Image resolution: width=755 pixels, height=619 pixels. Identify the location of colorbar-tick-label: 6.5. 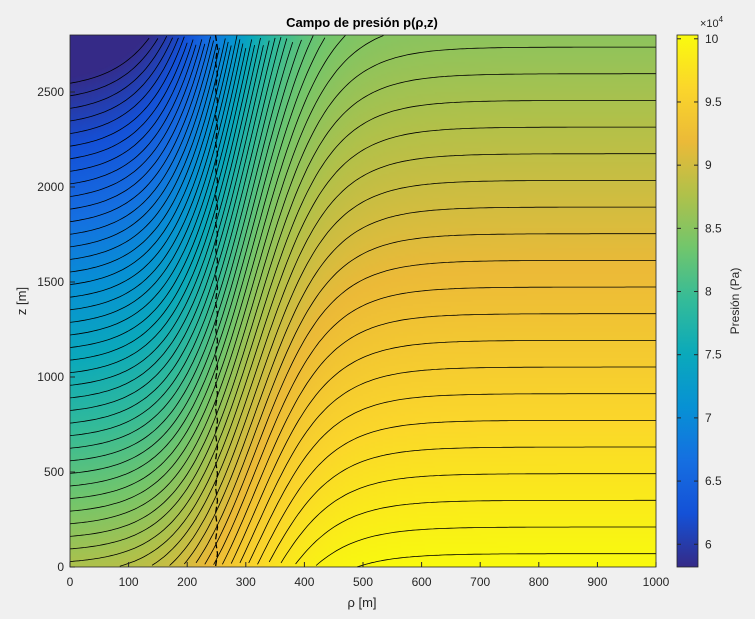
(713, 481).